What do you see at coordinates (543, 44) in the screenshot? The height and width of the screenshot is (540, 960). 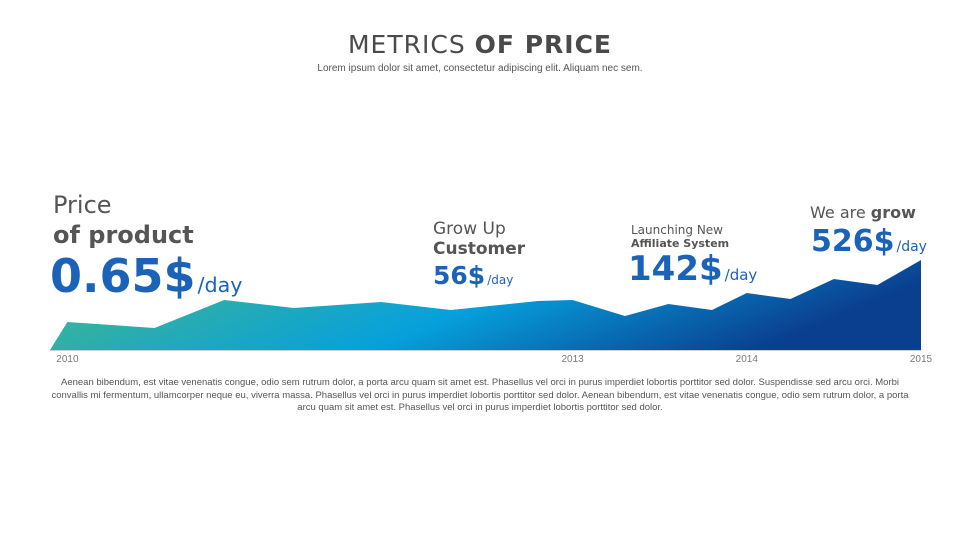 I see `title-bold: OF PRICE` at bounding box center [543, 44].